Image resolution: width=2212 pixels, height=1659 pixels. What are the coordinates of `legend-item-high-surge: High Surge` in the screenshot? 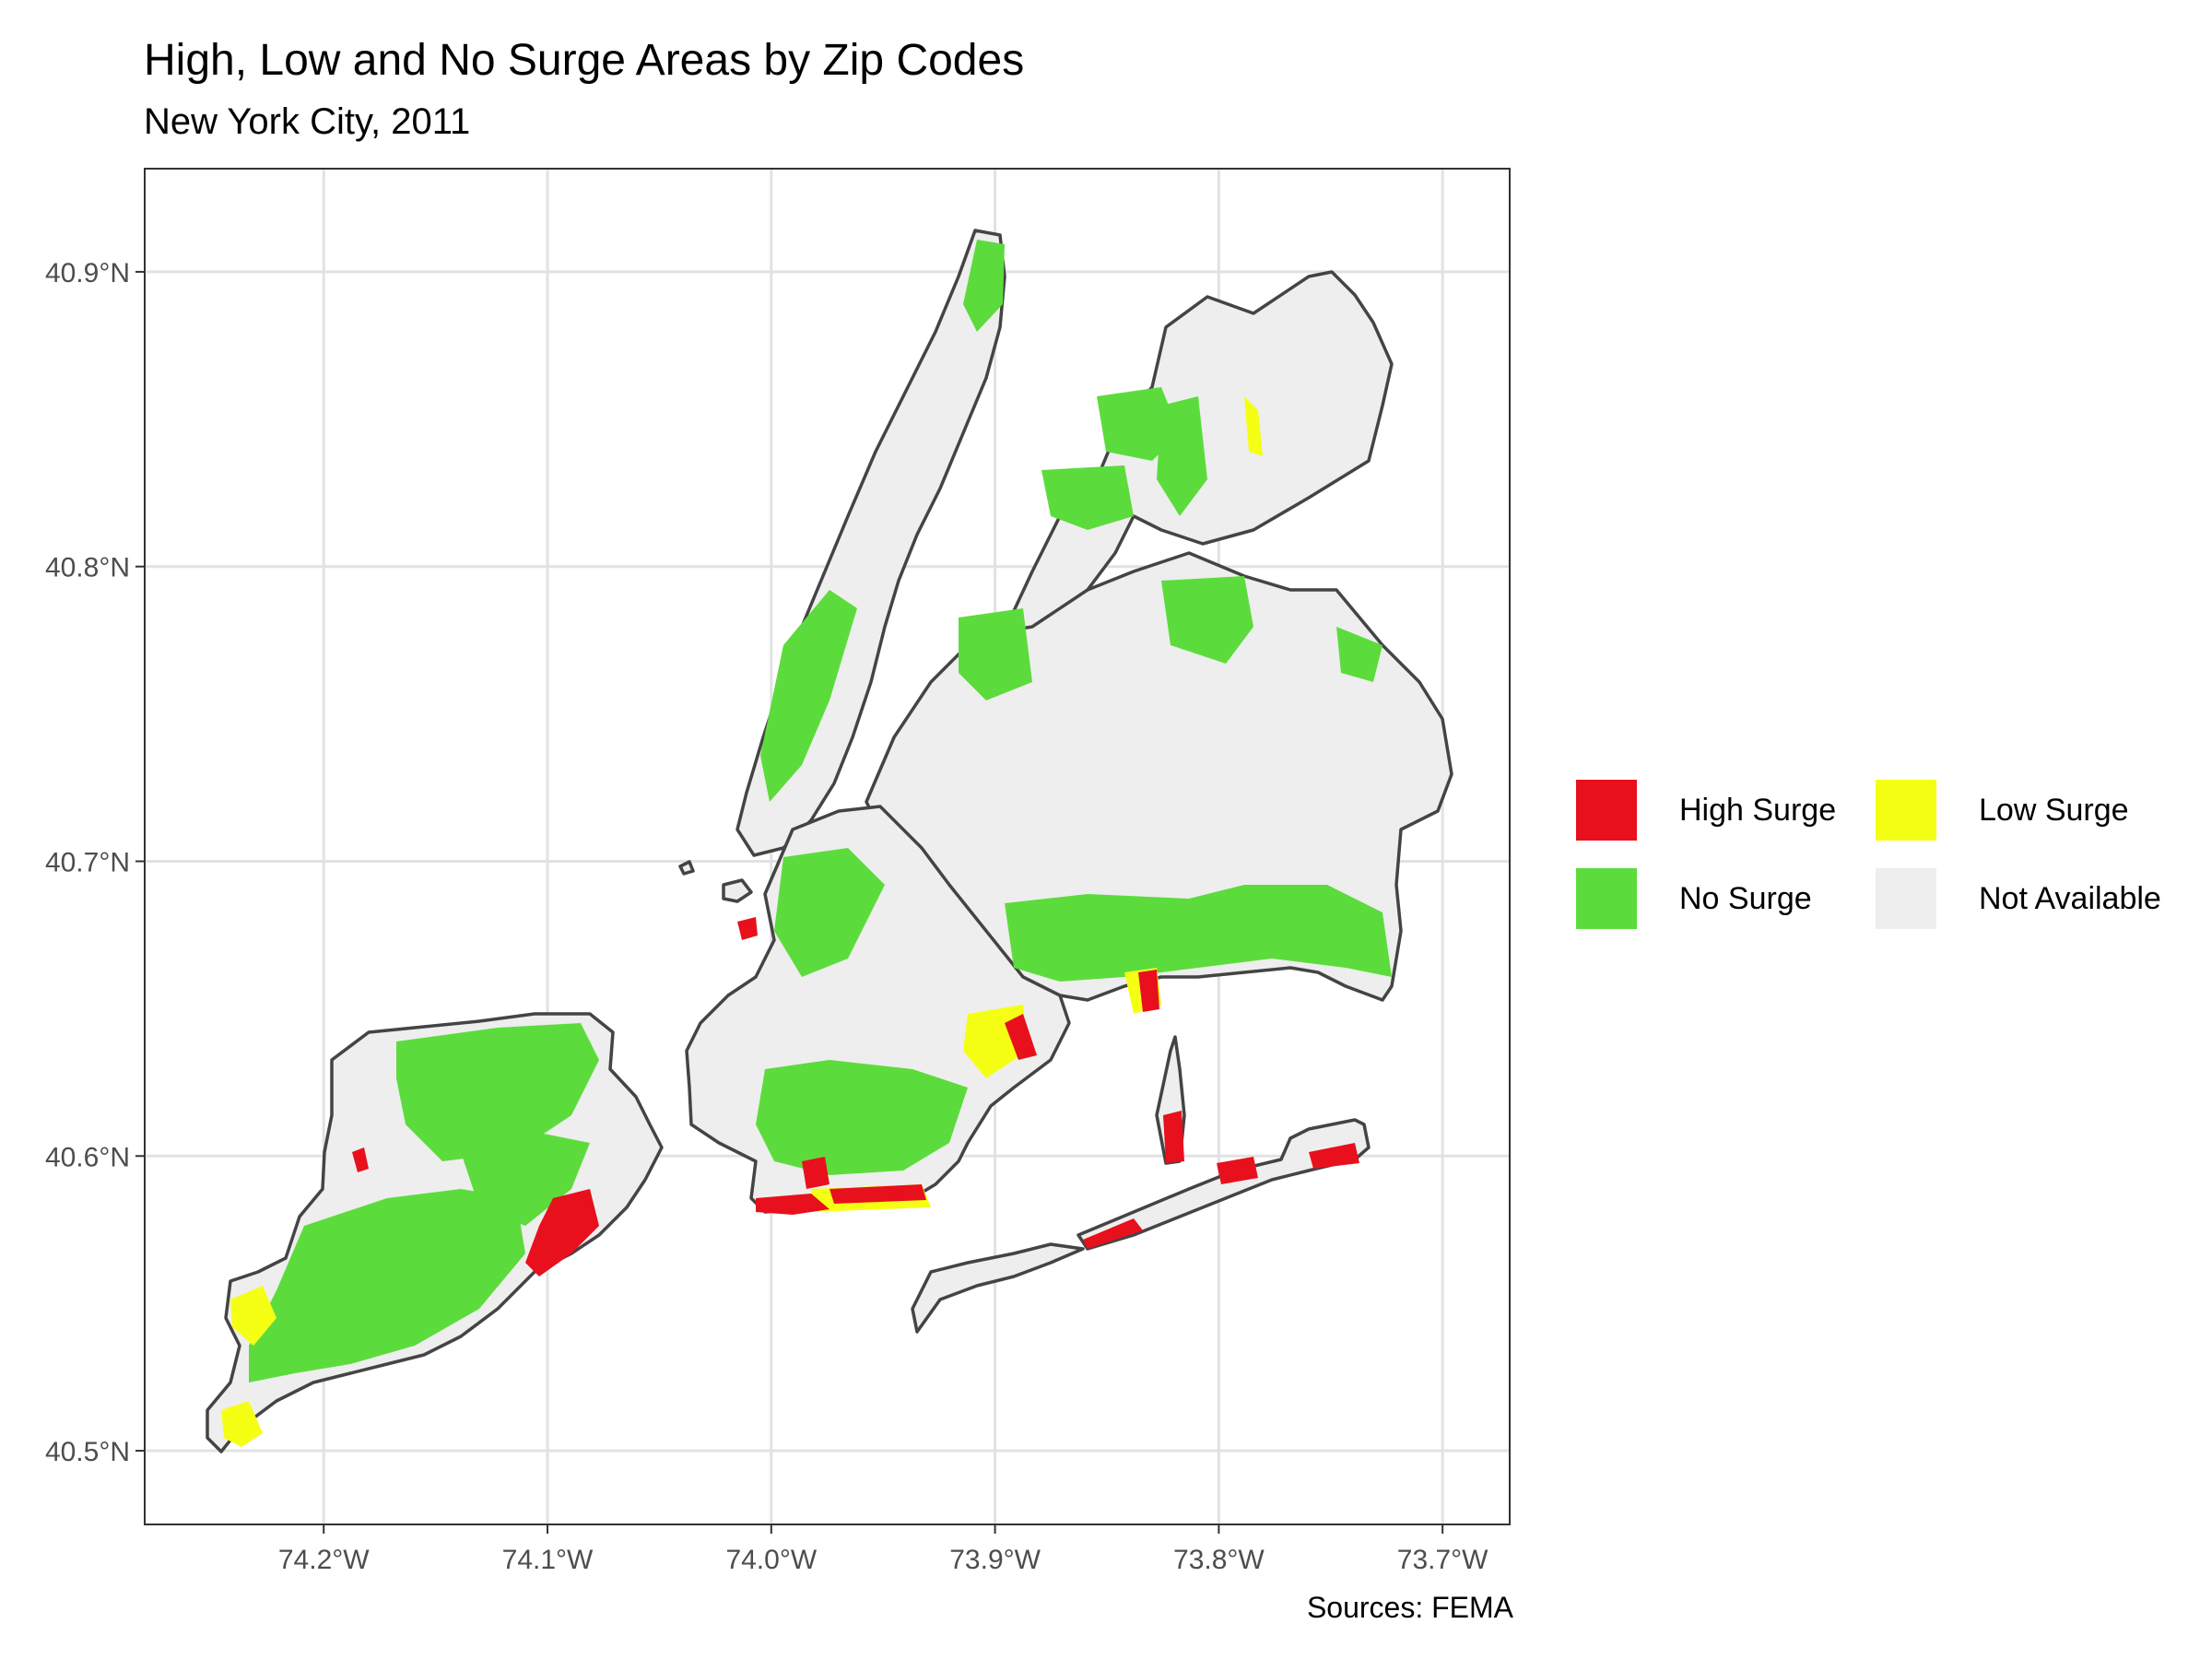 It's located at (1706, 810).